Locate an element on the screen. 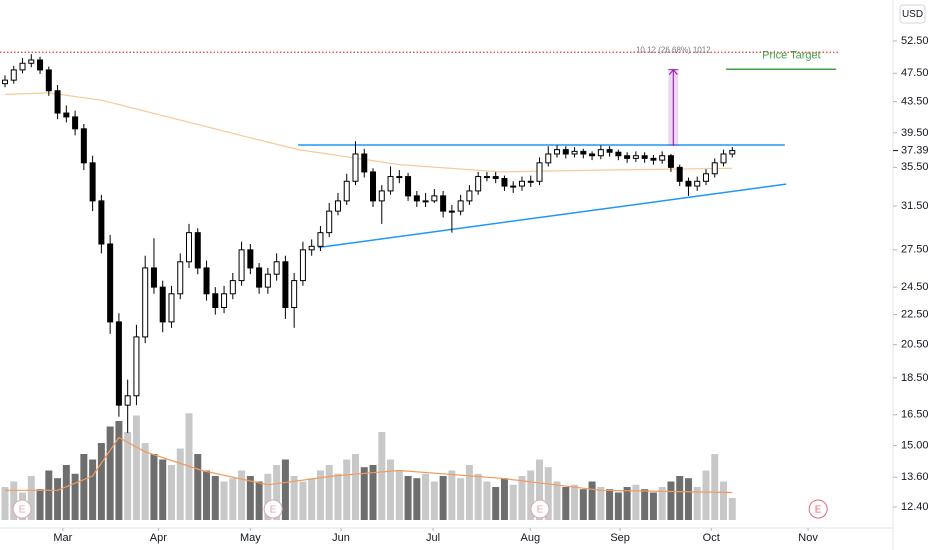  x-tick-label: Jun is located at coordinates (341, 538).